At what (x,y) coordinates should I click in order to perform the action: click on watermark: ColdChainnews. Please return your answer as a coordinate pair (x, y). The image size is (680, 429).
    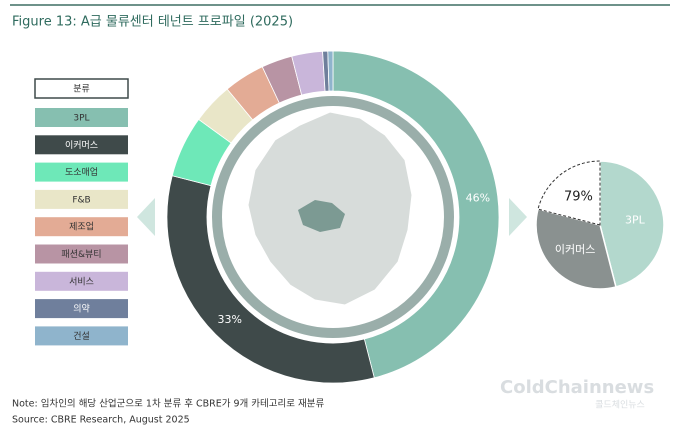
    Looking at the image, I should click on (577, 387).